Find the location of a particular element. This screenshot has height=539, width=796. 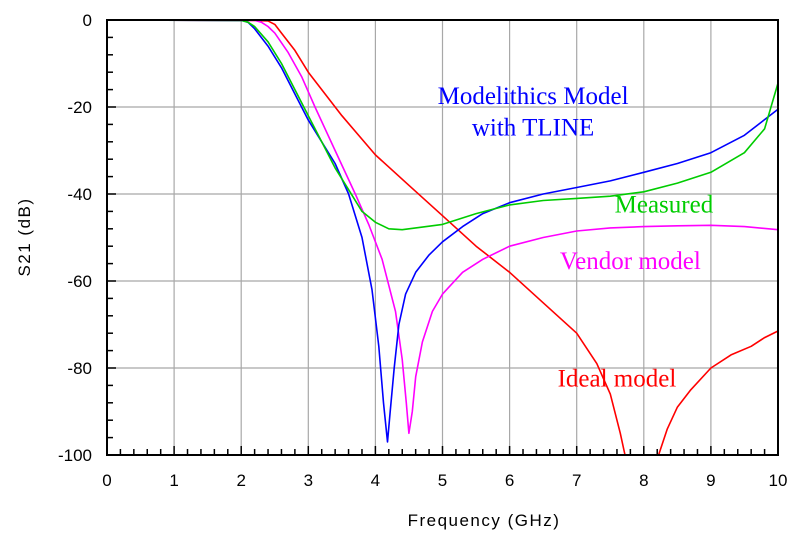

y-tick-label: -100 is located at coordinates (75, 455).